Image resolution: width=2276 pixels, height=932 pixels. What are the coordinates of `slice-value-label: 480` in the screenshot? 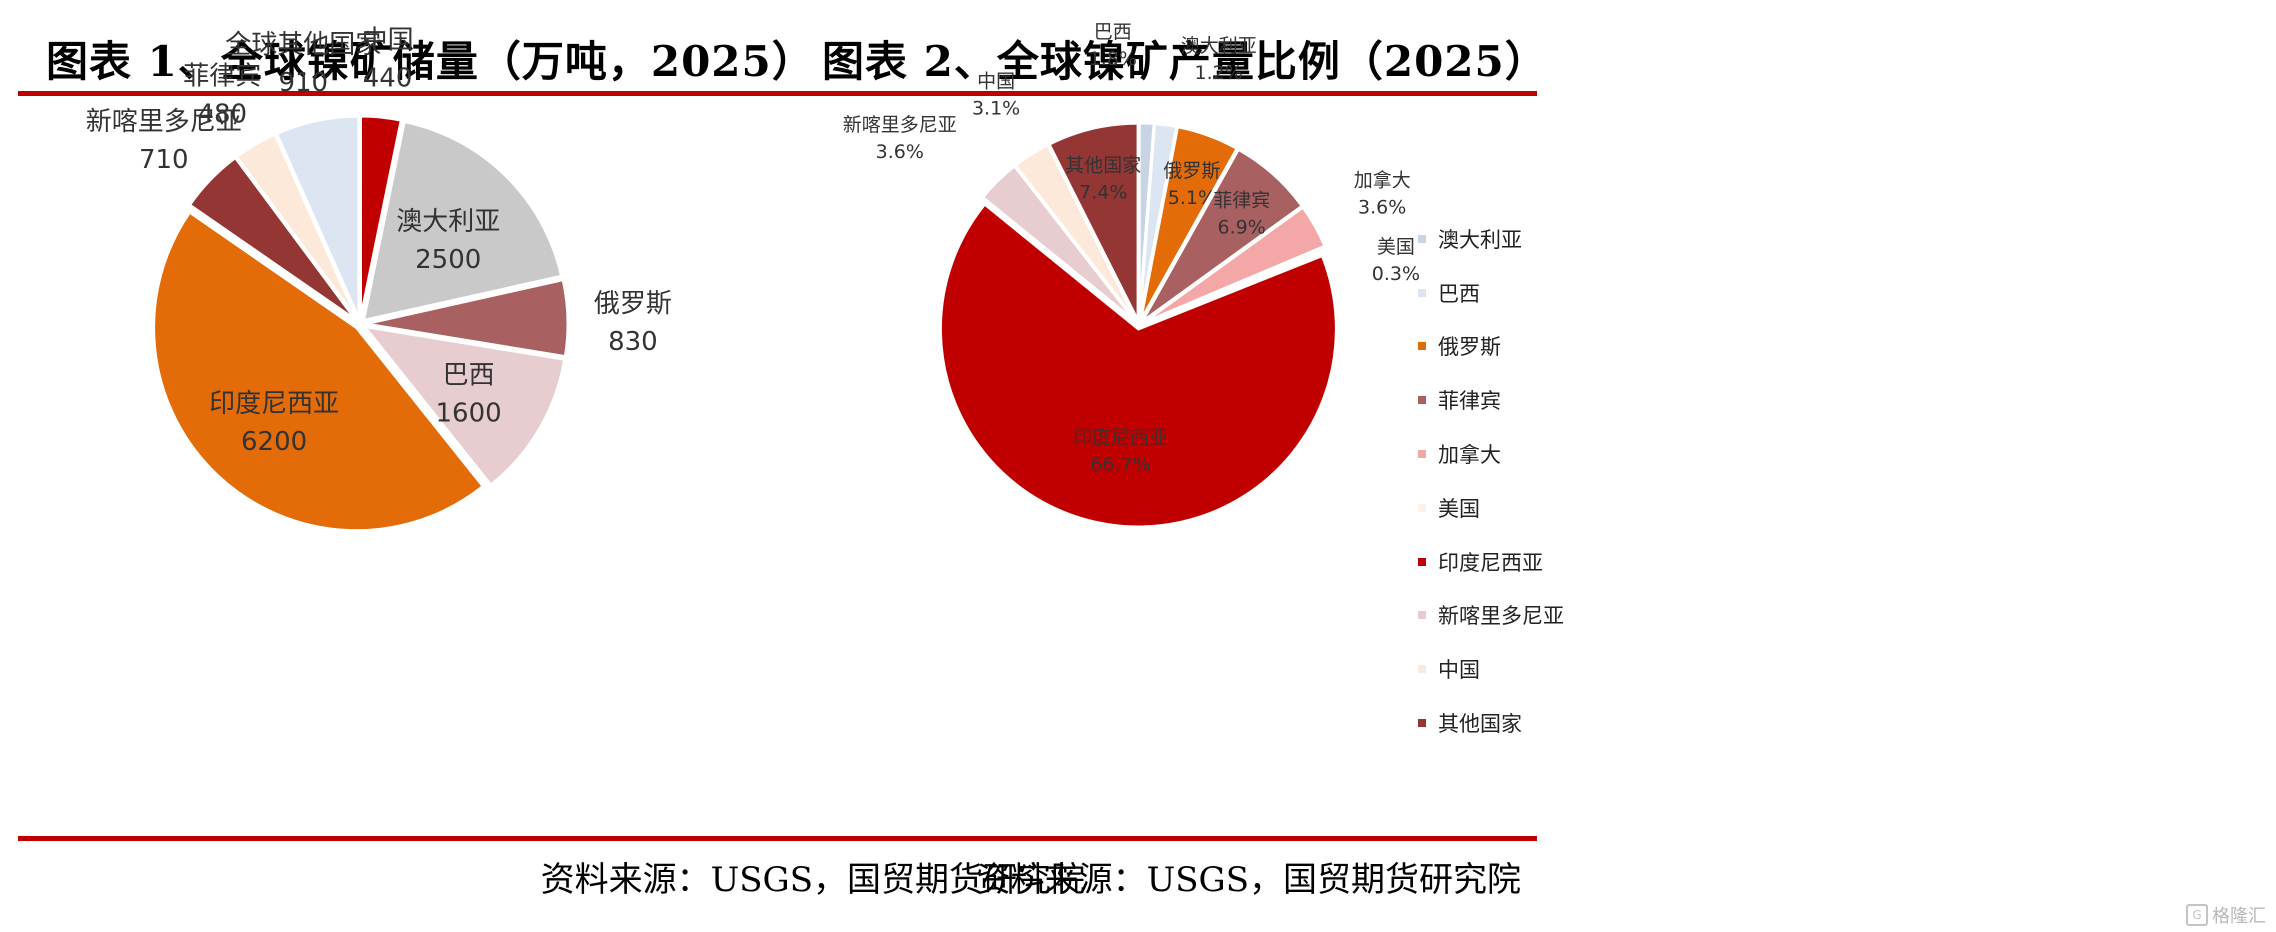 It's located at (222, 114).